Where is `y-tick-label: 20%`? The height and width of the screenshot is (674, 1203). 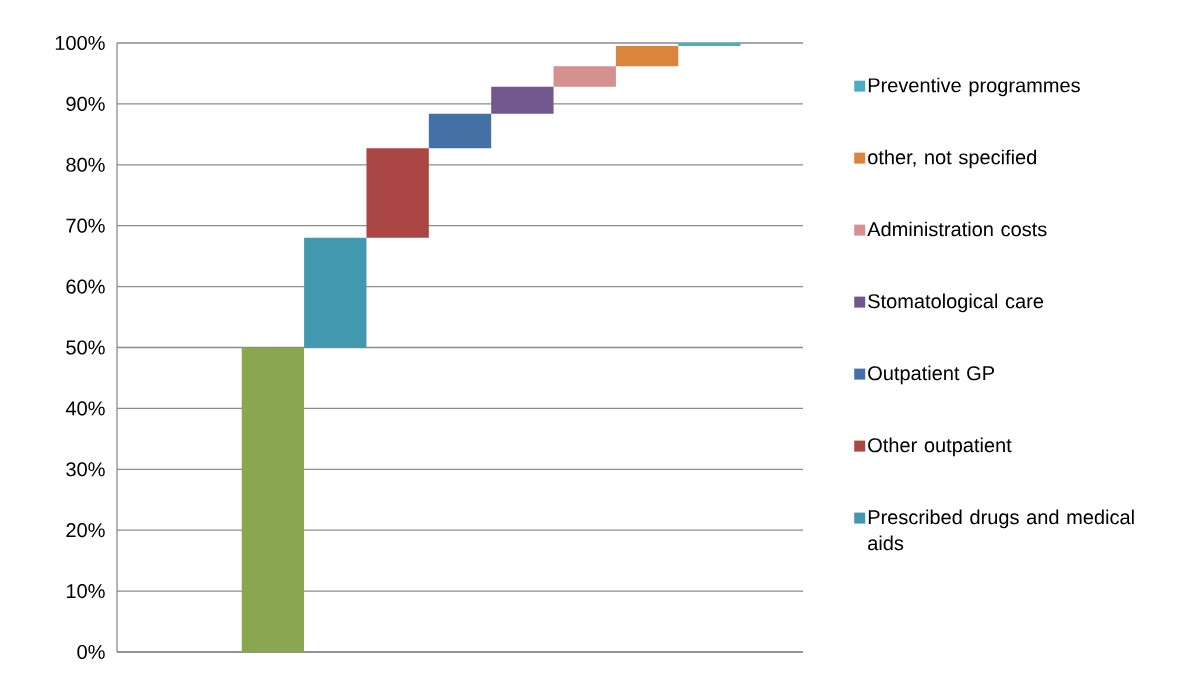 y-tick-label: 20% is located at coordinates (85, 530).